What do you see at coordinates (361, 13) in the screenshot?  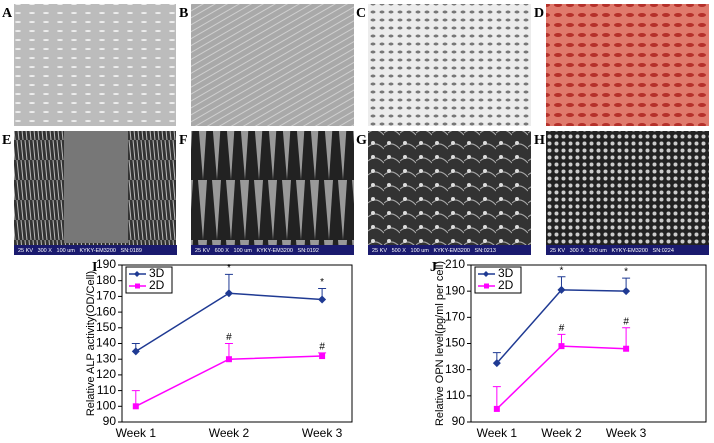 I see `panel-label: C` at bounding box center [361, 13].